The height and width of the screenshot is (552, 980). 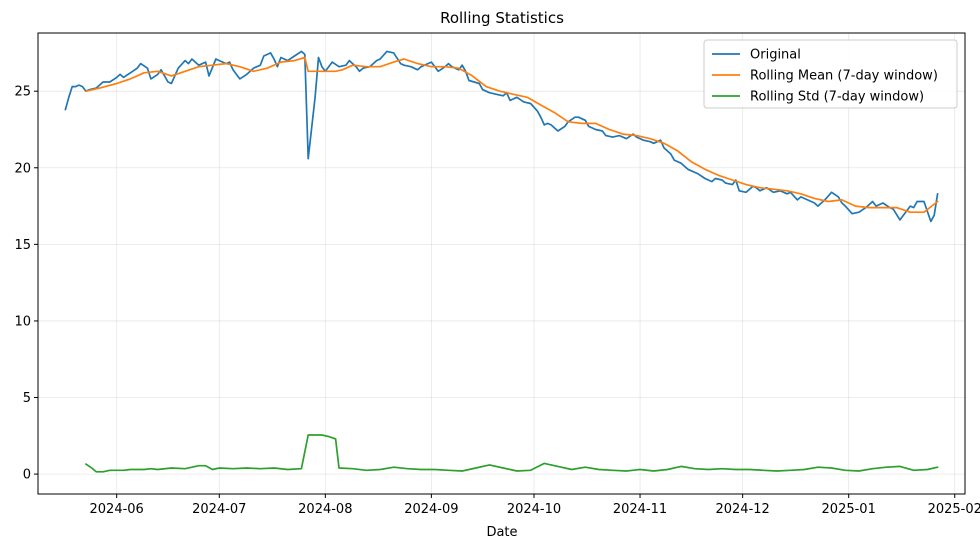 I want to click on x-axis-label: Date, so click(x=501, y=532).